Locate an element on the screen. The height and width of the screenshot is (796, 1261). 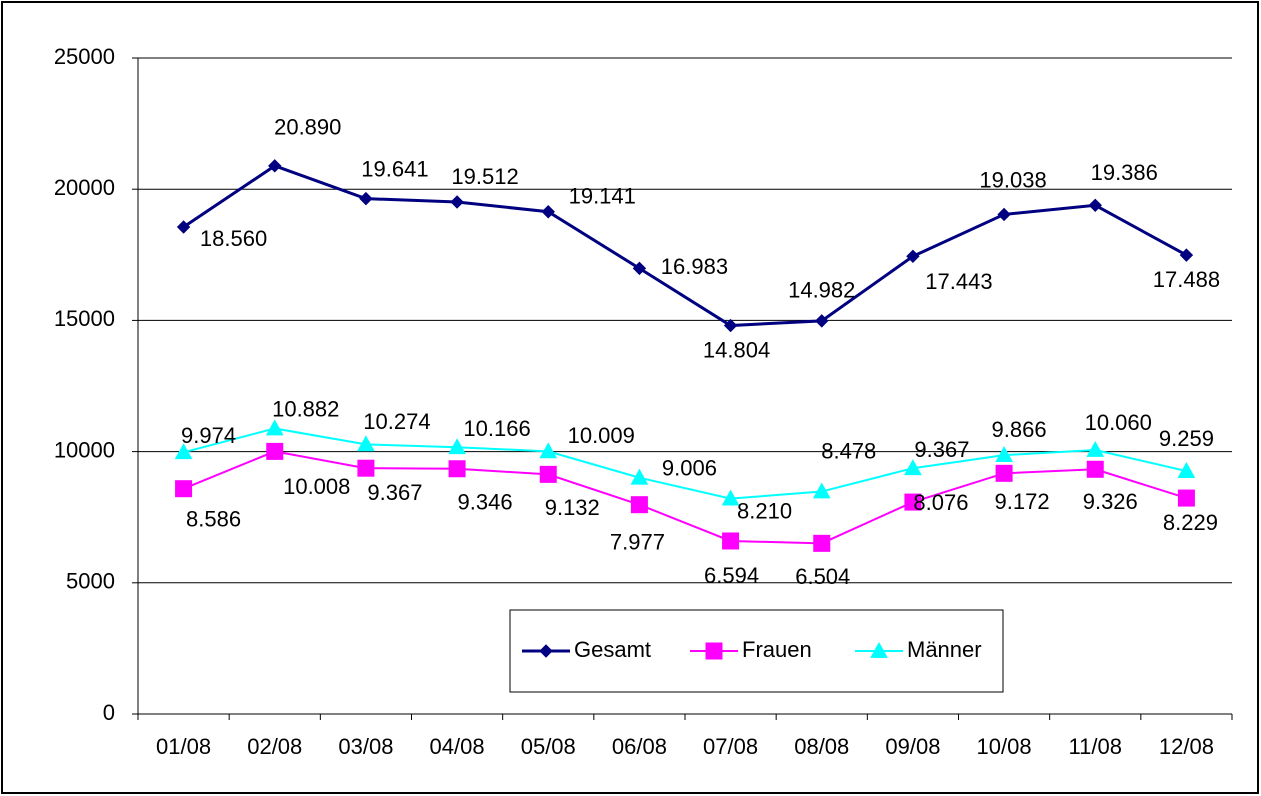
data-label: 10.060 is located at coordinates (1118, 422).